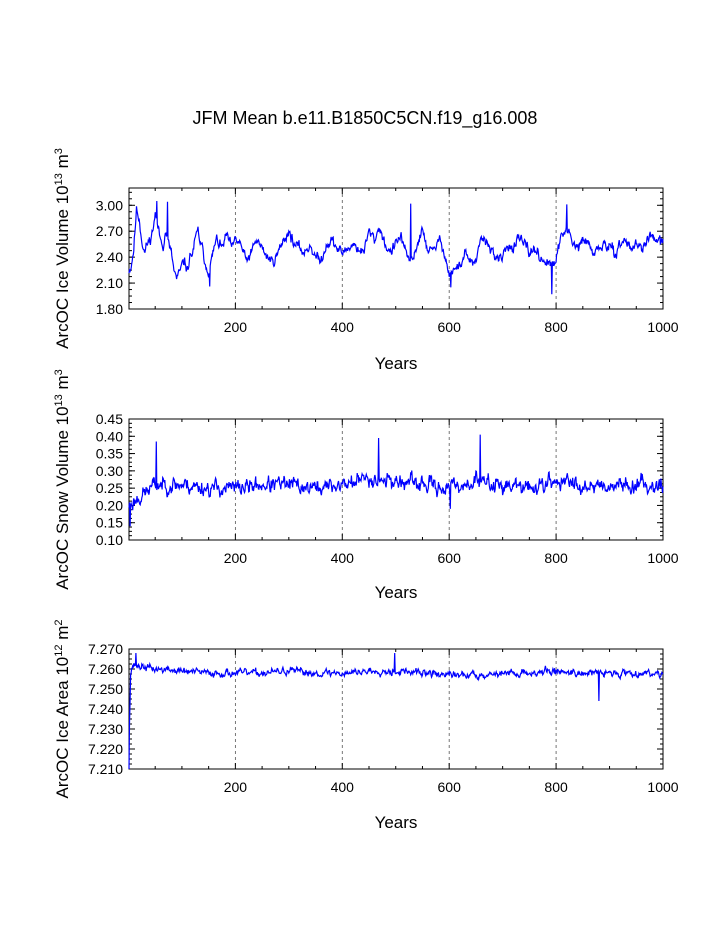 The width and height of the screenshot is (723, 935). What do you see at coordinates (109, 523) in the screenshot?
I see `y-tick-label: 0.15` at bounding box center [109, 523].